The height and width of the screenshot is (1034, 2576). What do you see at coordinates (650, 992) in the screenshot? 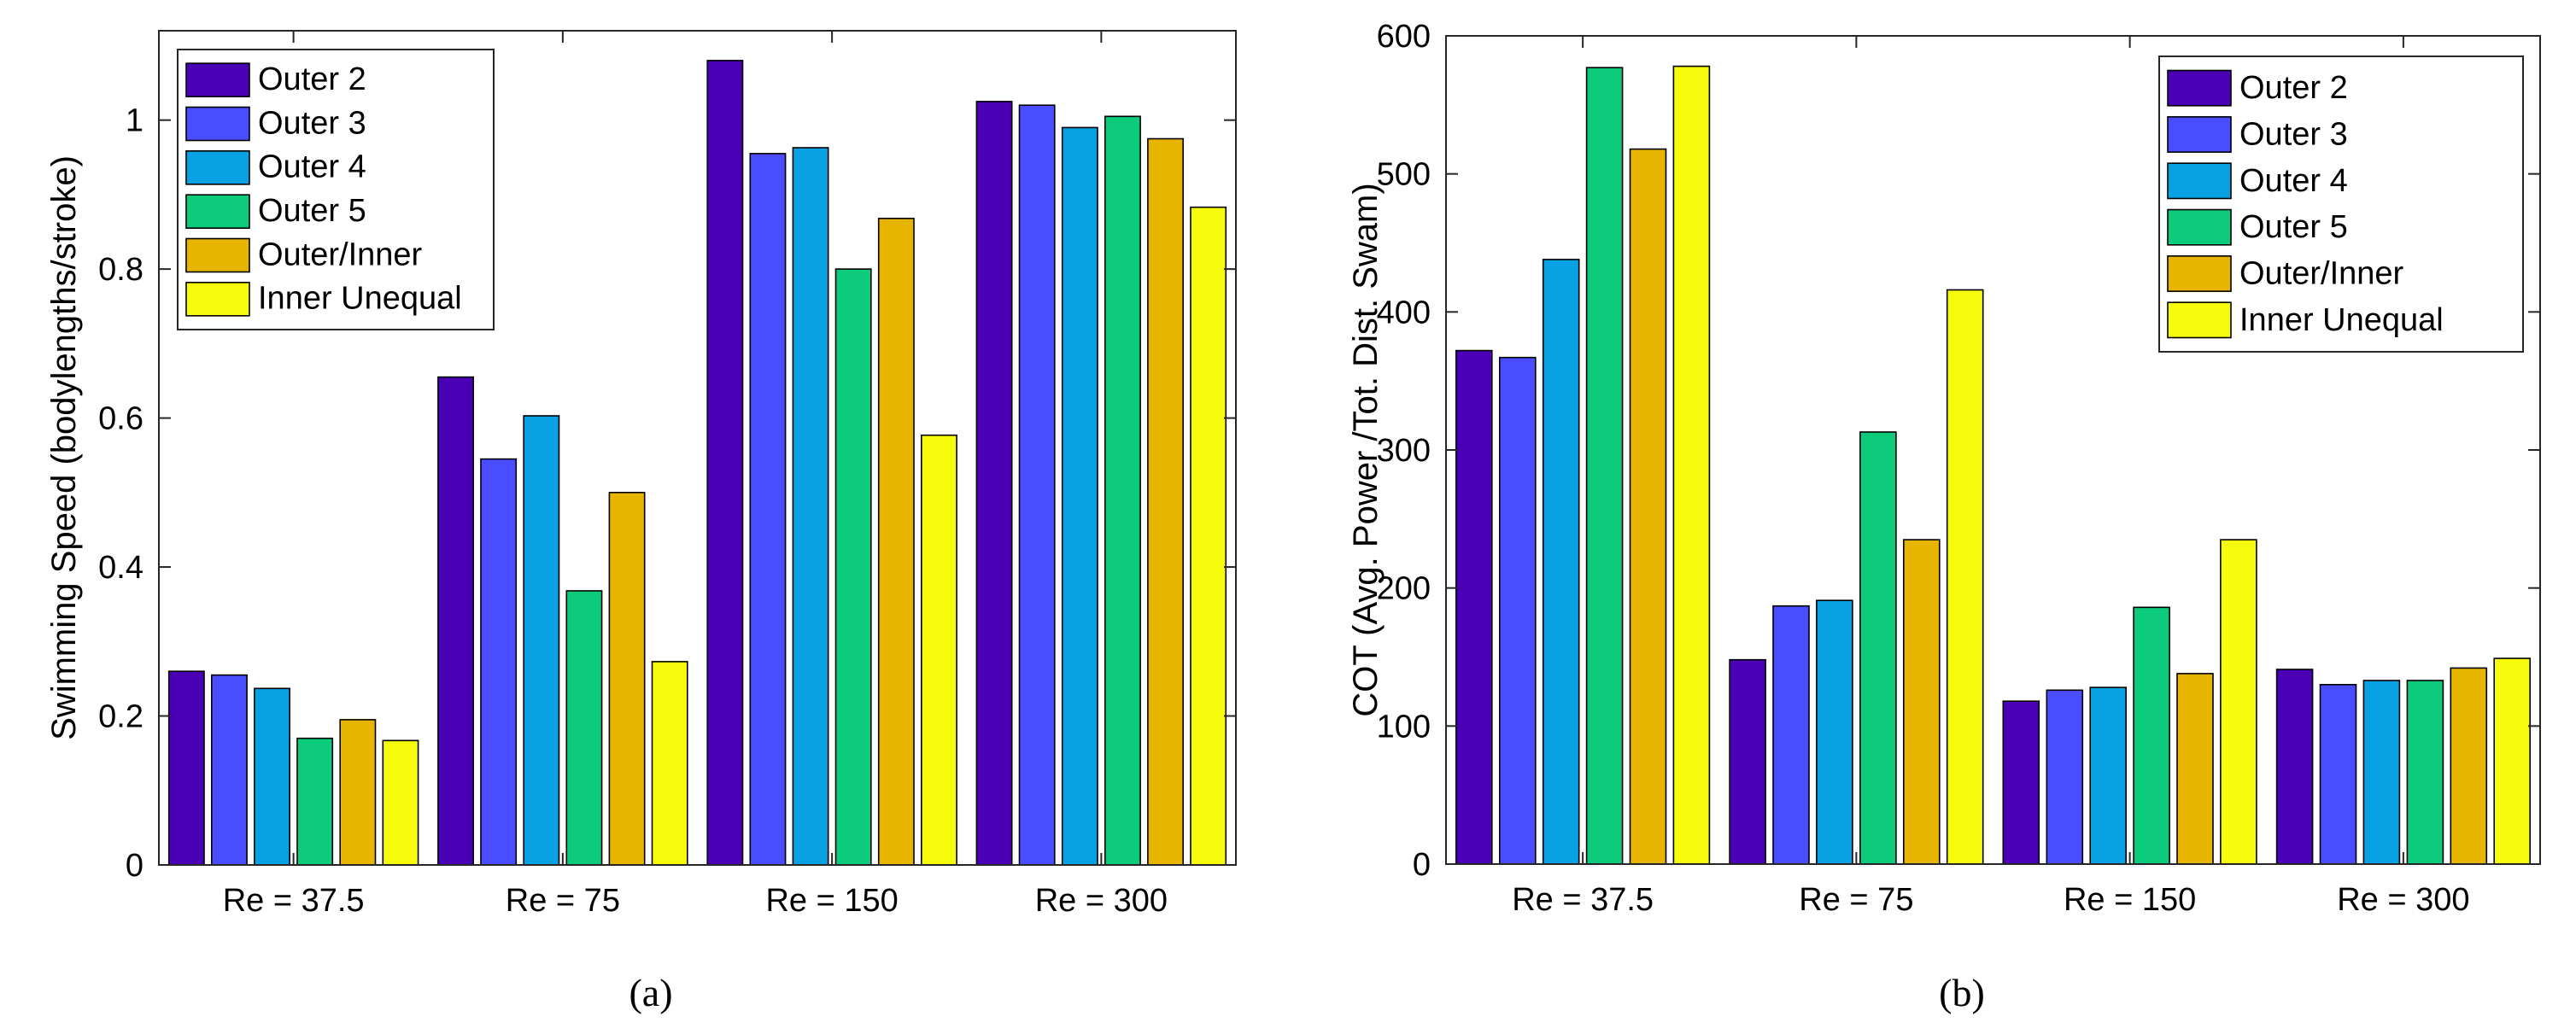
I see `caption-a: (a)` at bounding box center [650, 992].